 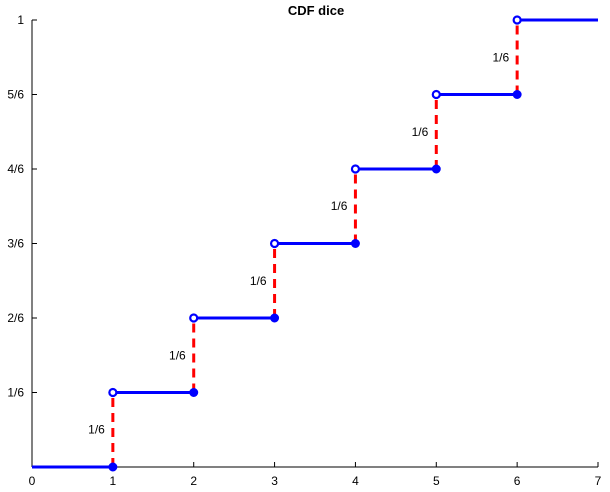 What do you see at coordinates (193, 481) in the screenshot?
I see `x-tick-label: 2` at bounding box center [193, 481].